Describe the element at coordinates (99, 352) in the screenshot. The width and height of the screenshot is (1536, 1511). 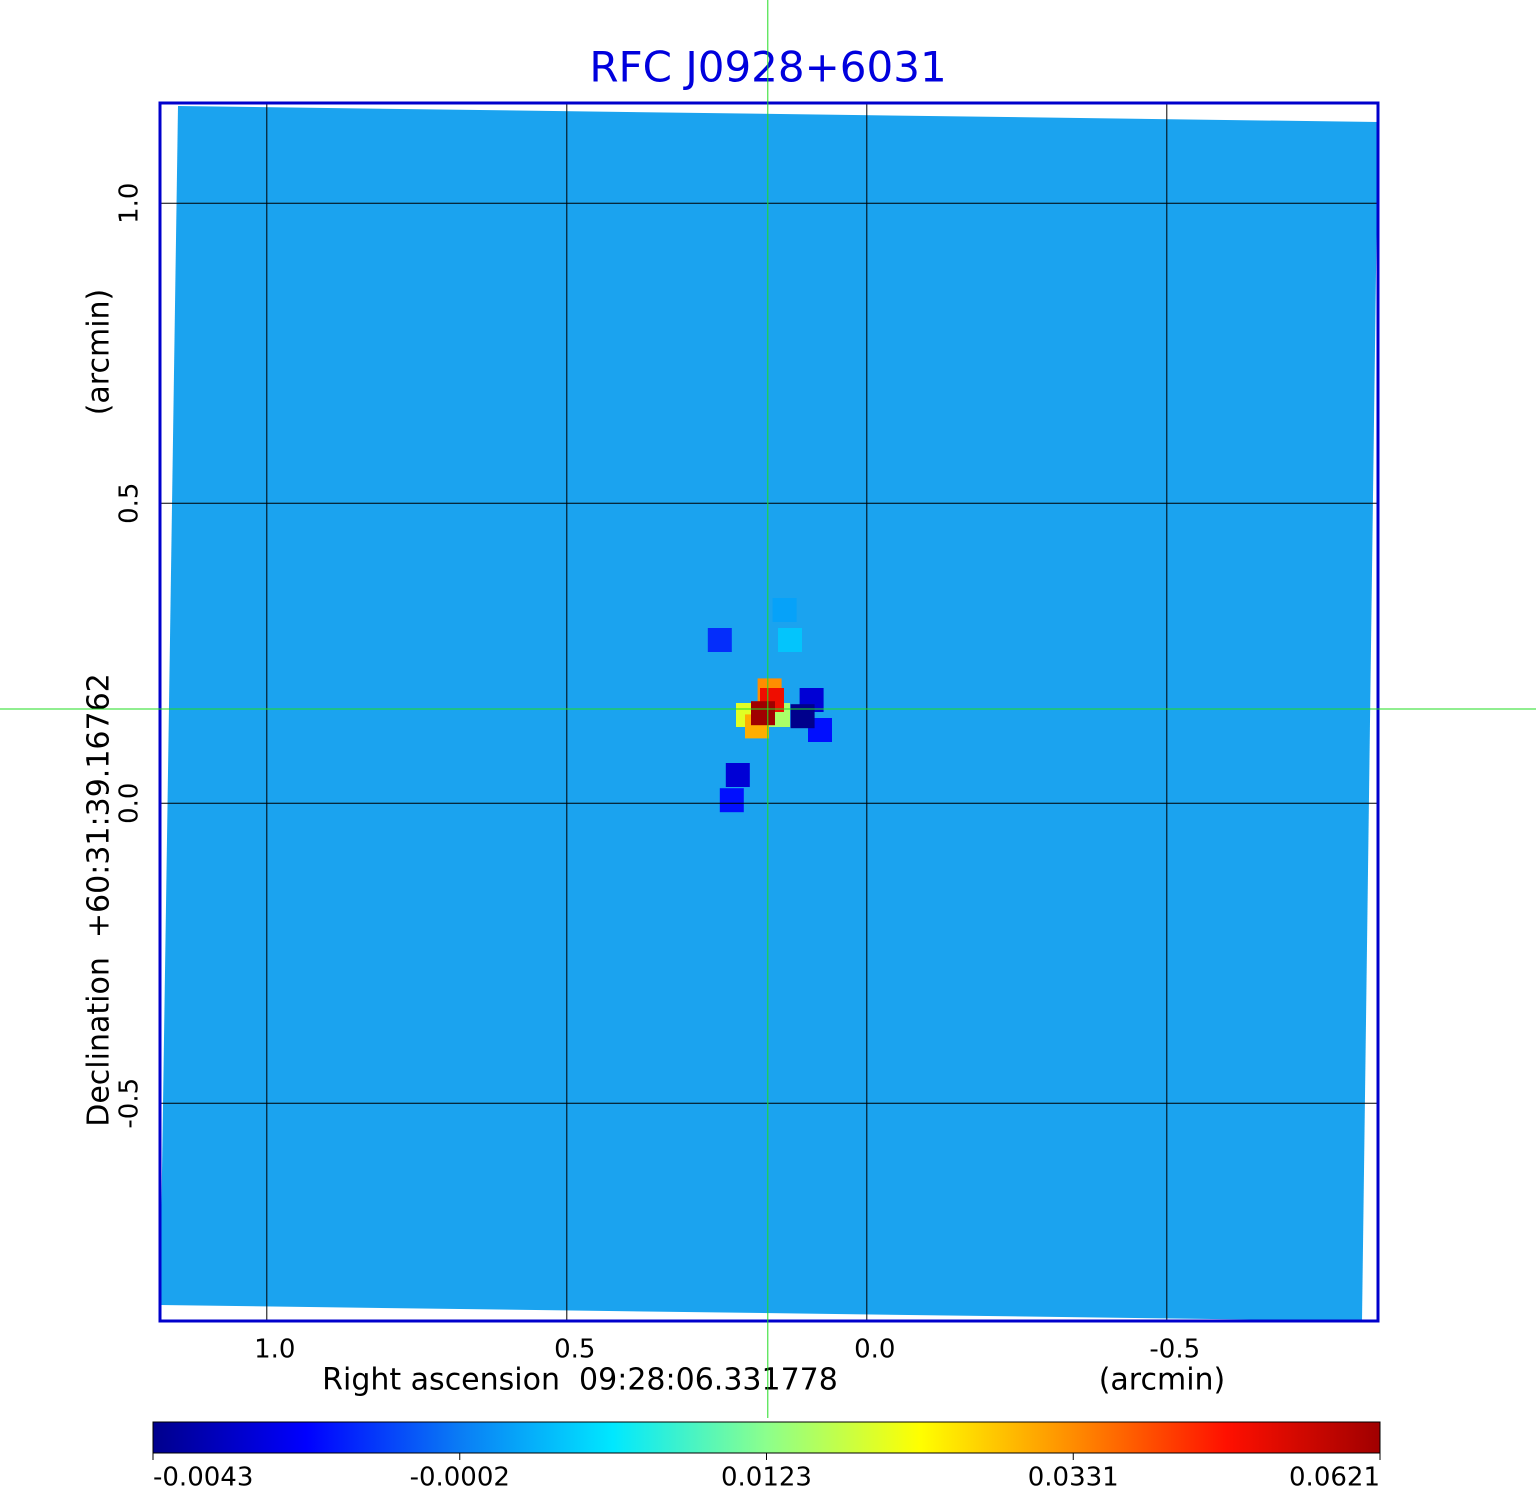
I see `y-axis-unit: (arcmin)` at that location.